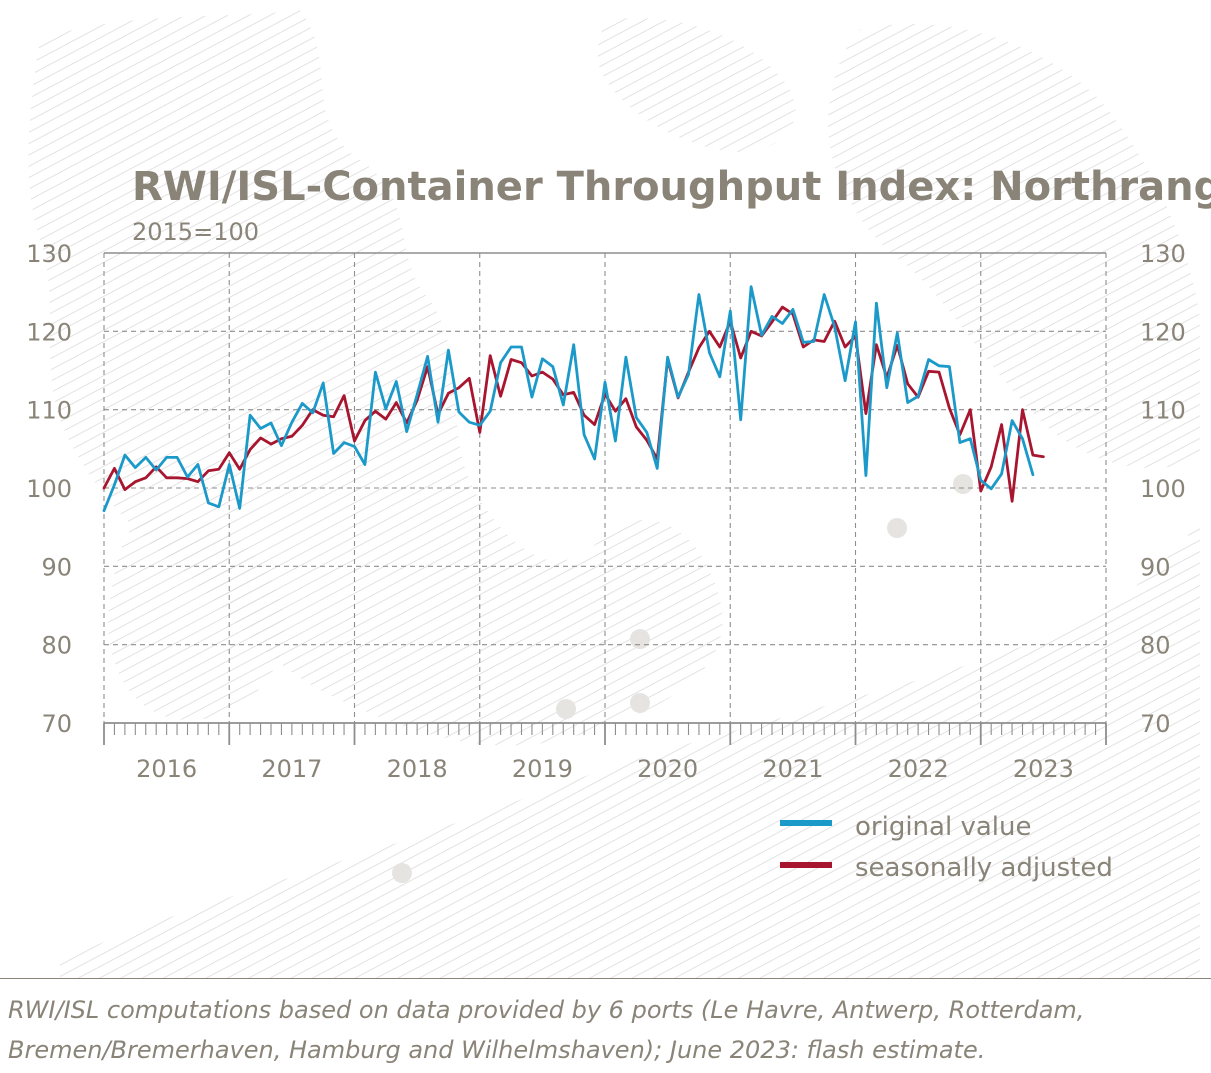 The height and width of the screenshot is (1073, 1211). I want to click on y-tick-label-right: 110, so click(1163, 411).